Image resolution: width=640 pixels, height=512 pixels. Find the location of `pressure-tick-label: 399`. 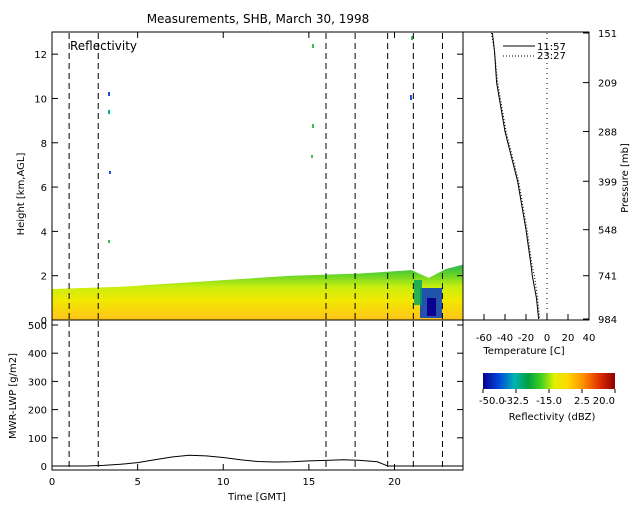

pressure-tick-label: 399 is located at coordinates (607, 182).